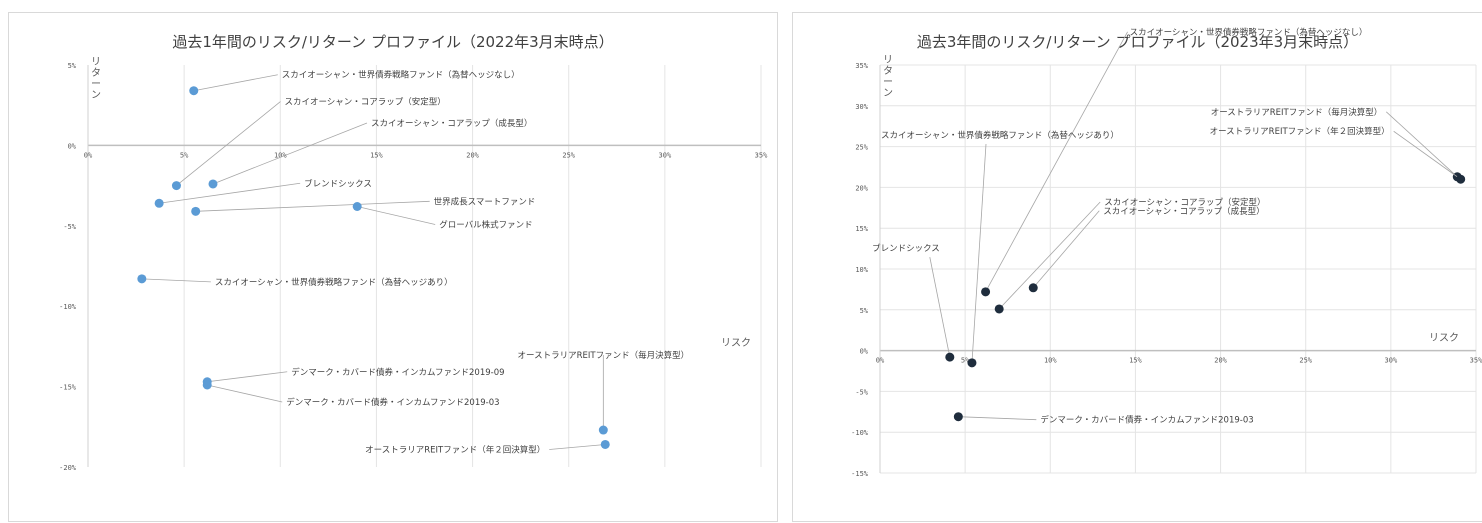 This screenshot has width=1482, height=523. What do you see at coordinates (861, 188) in the screenshot?
I see `y-tick-label: 20%` at bounding box center [861, 188].